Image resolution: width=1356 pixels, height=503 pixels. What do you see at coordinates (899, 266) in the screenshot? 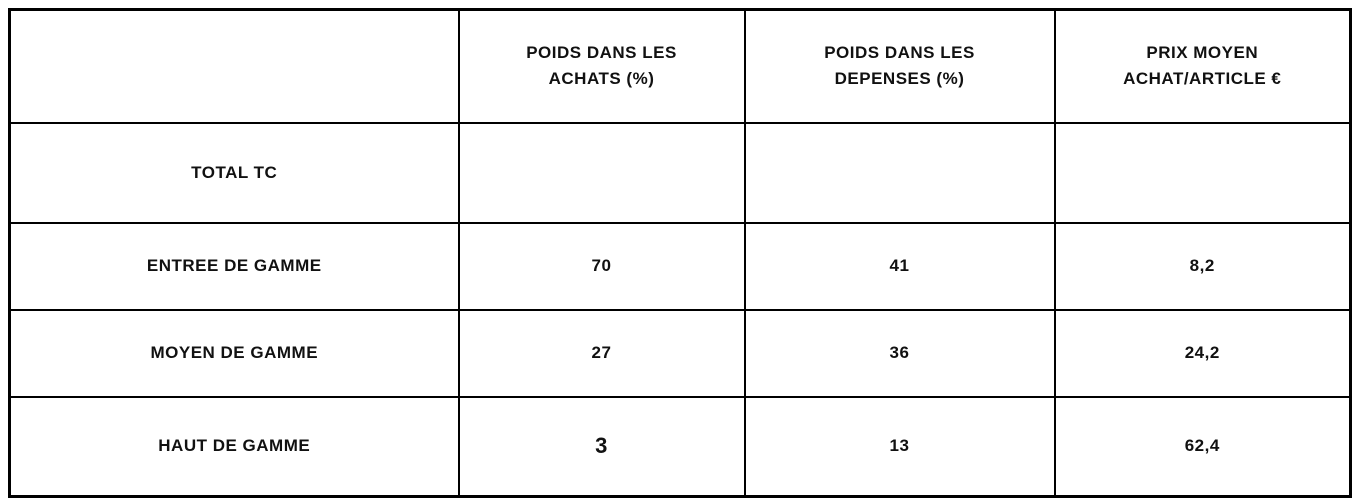
I see `cell-entree-poids-depenses: 41` at bounding box center [899, 266].